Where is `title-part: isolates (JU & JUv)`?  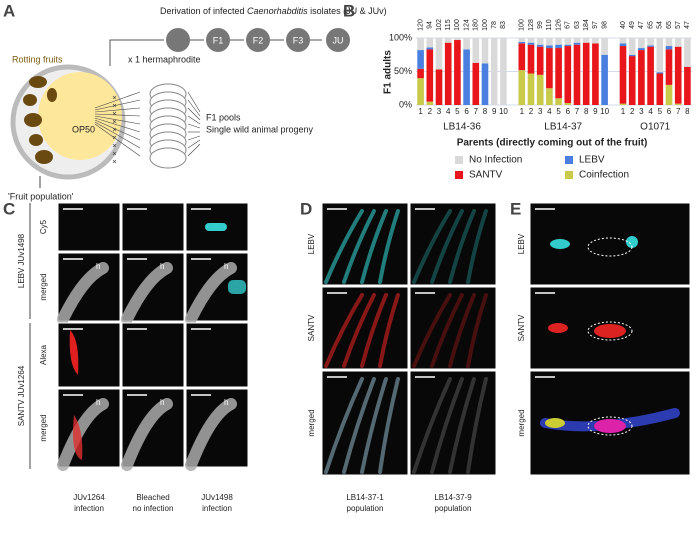 title-part: isolates (JU & JUv) is located at coordinates (347, 11).